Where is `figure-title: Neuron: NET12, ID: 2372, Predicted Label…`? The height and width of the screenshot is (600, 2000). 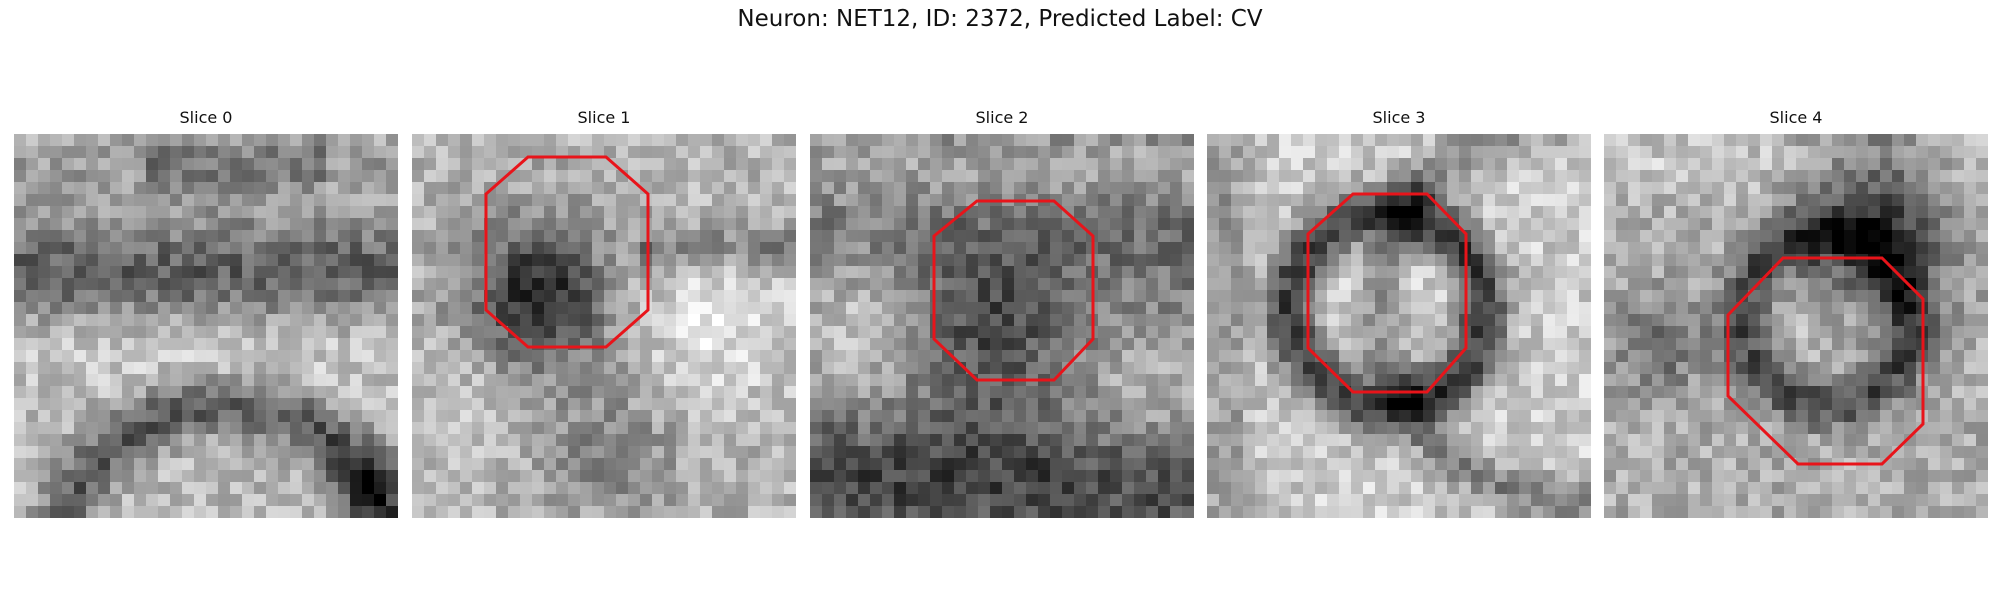 figure-title: Neuron: NET12, ID: 2372, Predicted Label… is located at coordinates (1000, 19).